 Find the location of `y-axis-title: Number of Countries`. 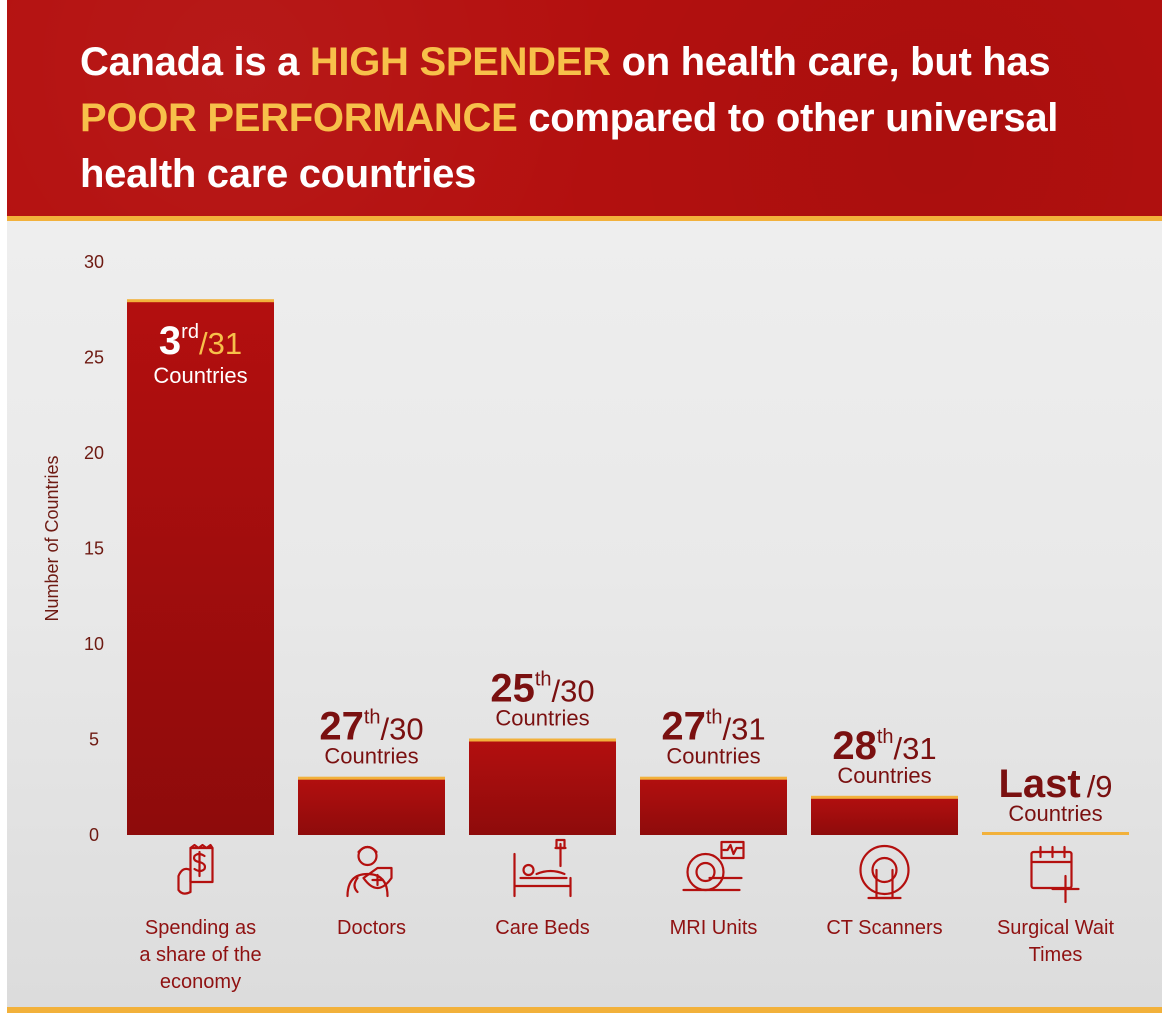

y-axis-title: Number of Countries is located at coordinates (52, 538).